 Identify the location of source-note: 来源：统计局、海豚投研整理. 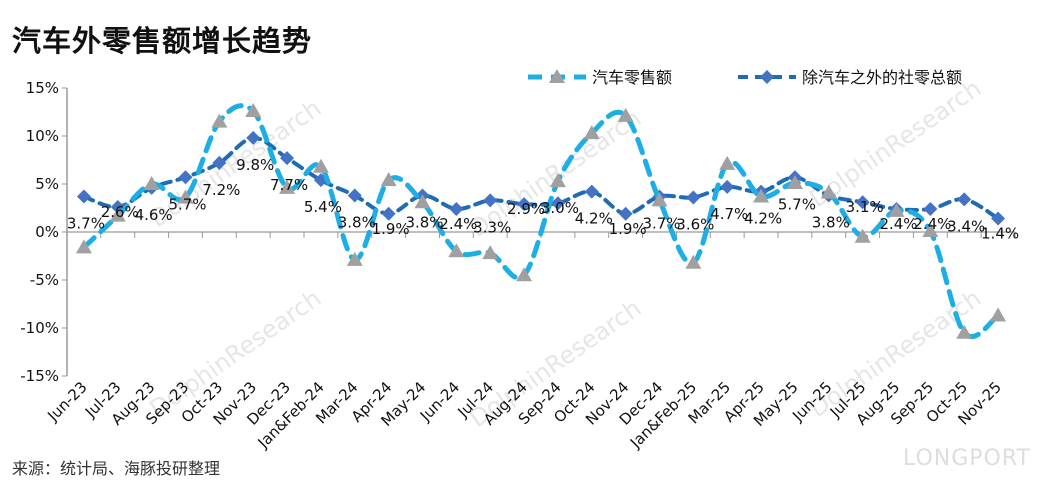
(116, 468).